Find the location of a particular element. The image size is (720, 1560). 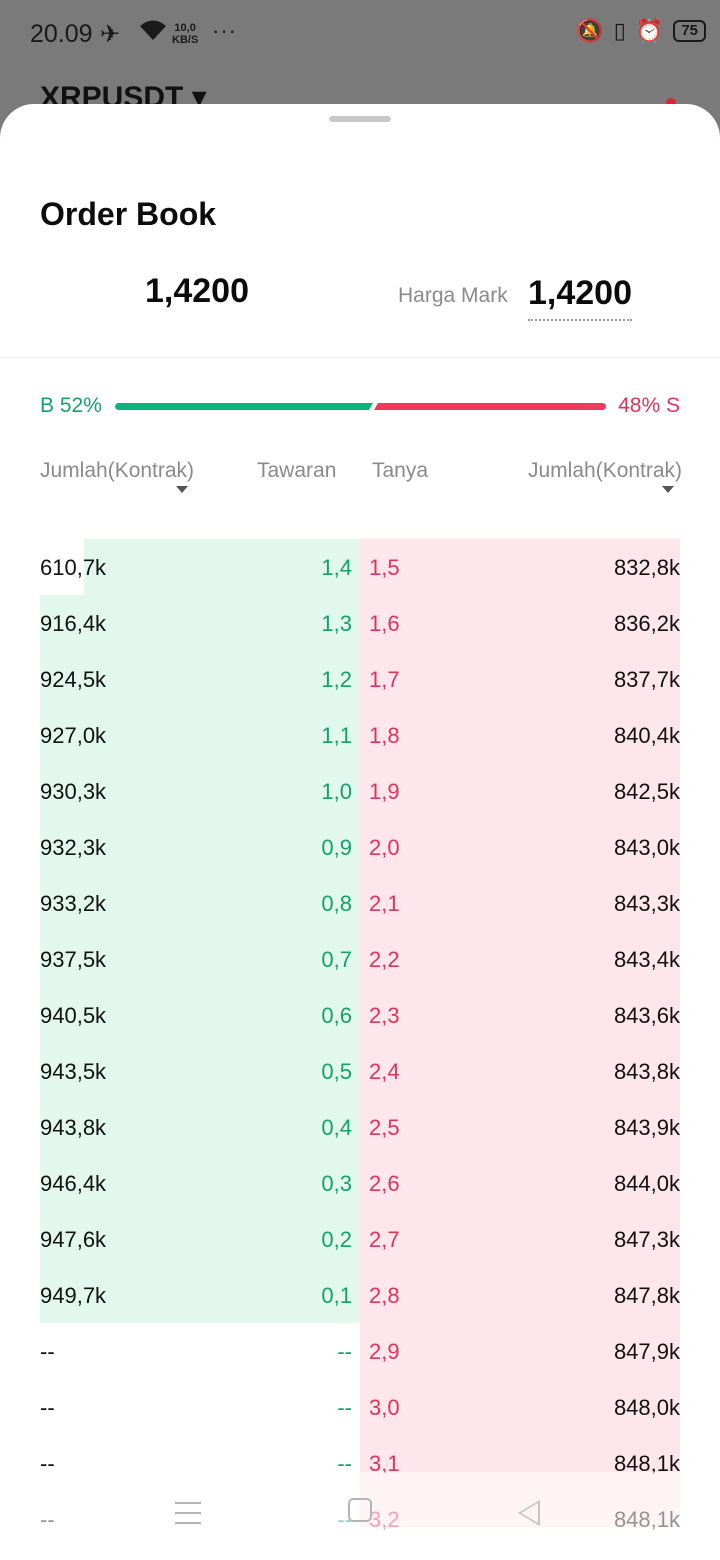

table-row: 946,4k 0,3 2,6 844,0k is located at coordinates (360, 1183).